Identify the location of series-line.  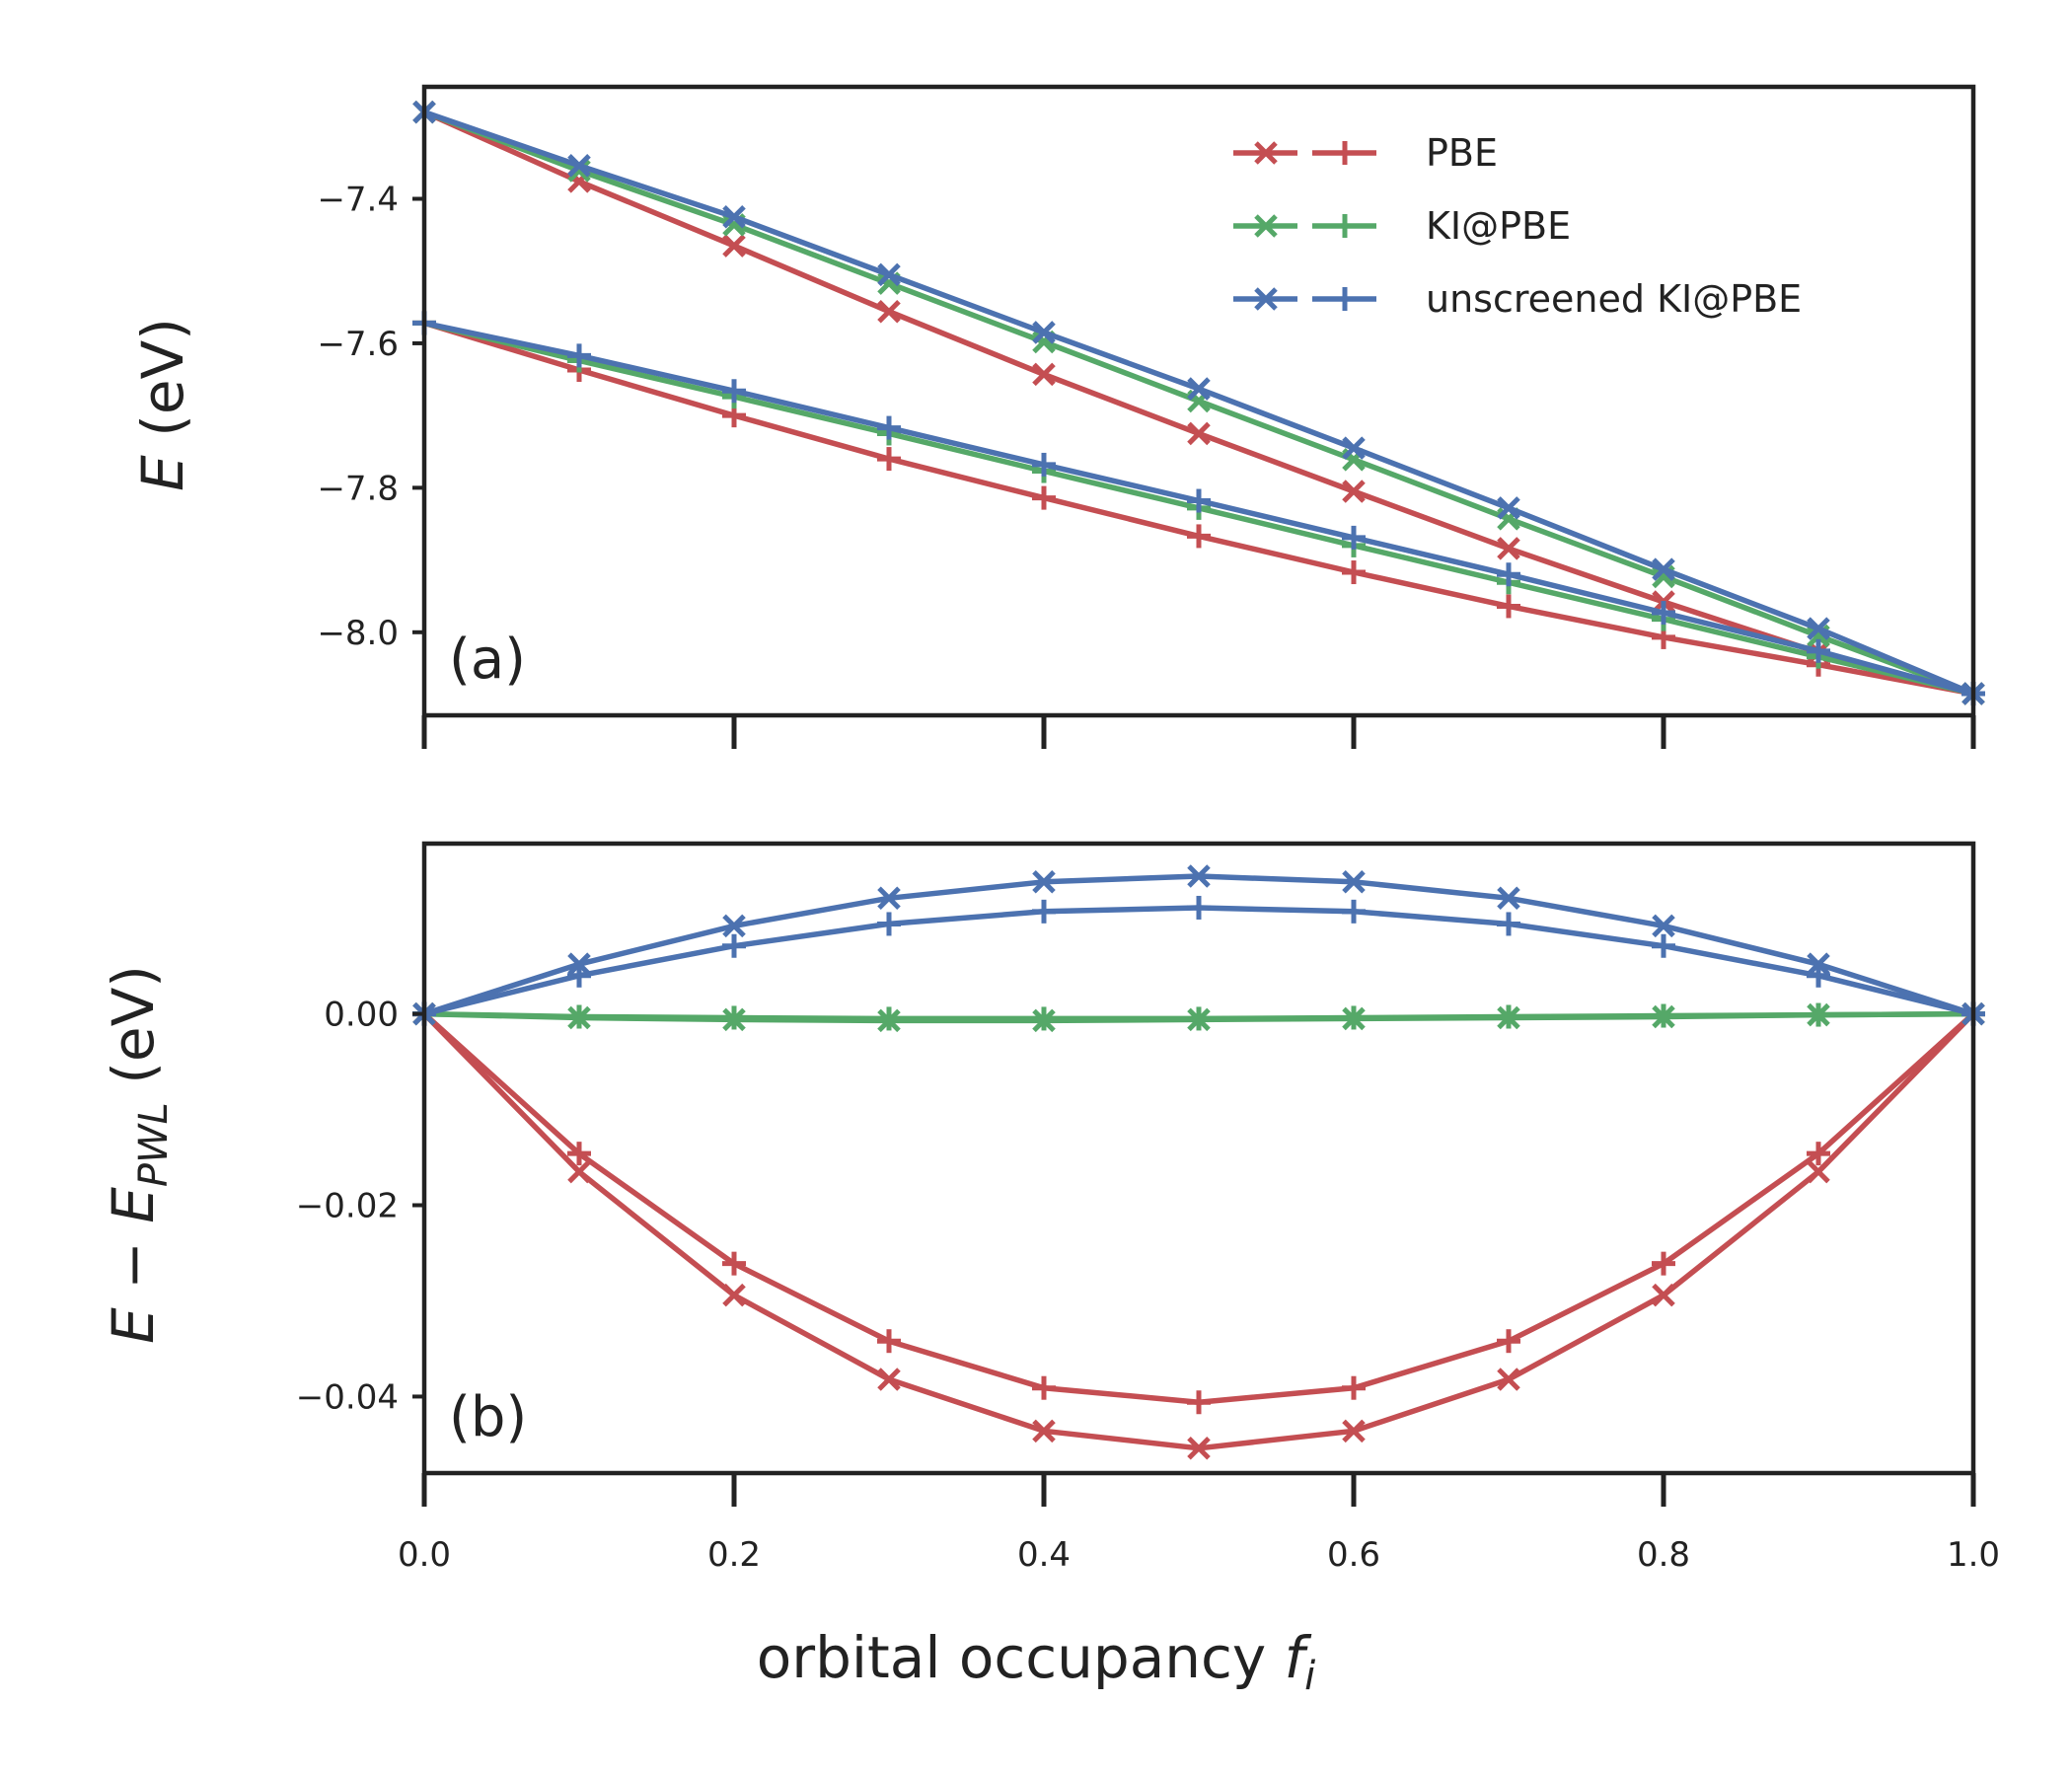
(1199, 961).